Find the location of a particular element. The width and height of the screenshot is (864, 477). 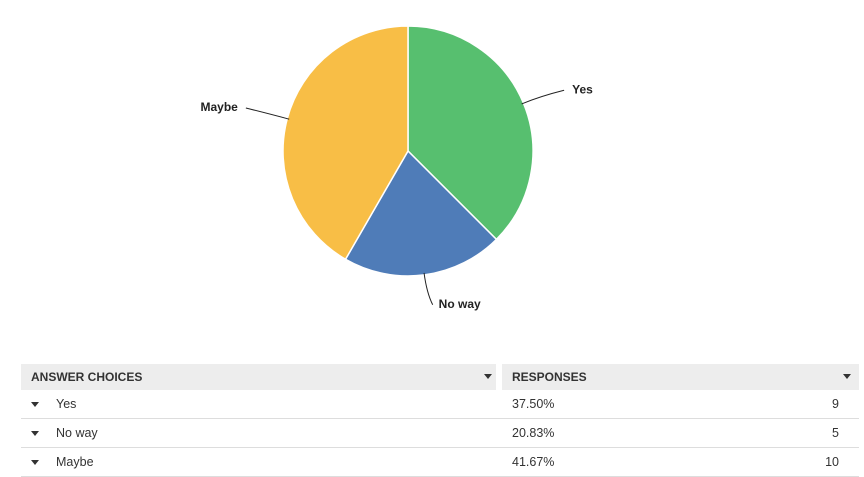

header-cell: RESPONSES is located at coordinates (680, 377).